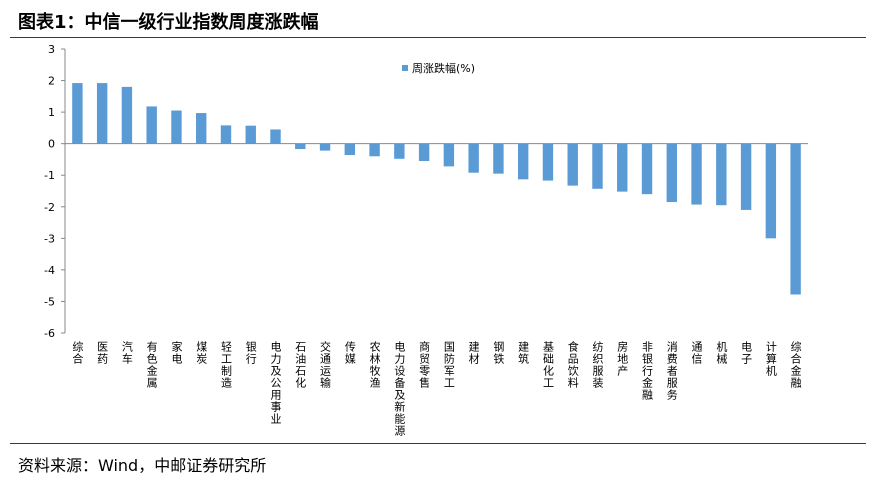 Image resolution: width=873 pixels, height=479 pixels. What do you see at coordinates (151, 364) in the screenshot?
I see `x-tick-label: 有色金属` at bounding box center [151, 364].